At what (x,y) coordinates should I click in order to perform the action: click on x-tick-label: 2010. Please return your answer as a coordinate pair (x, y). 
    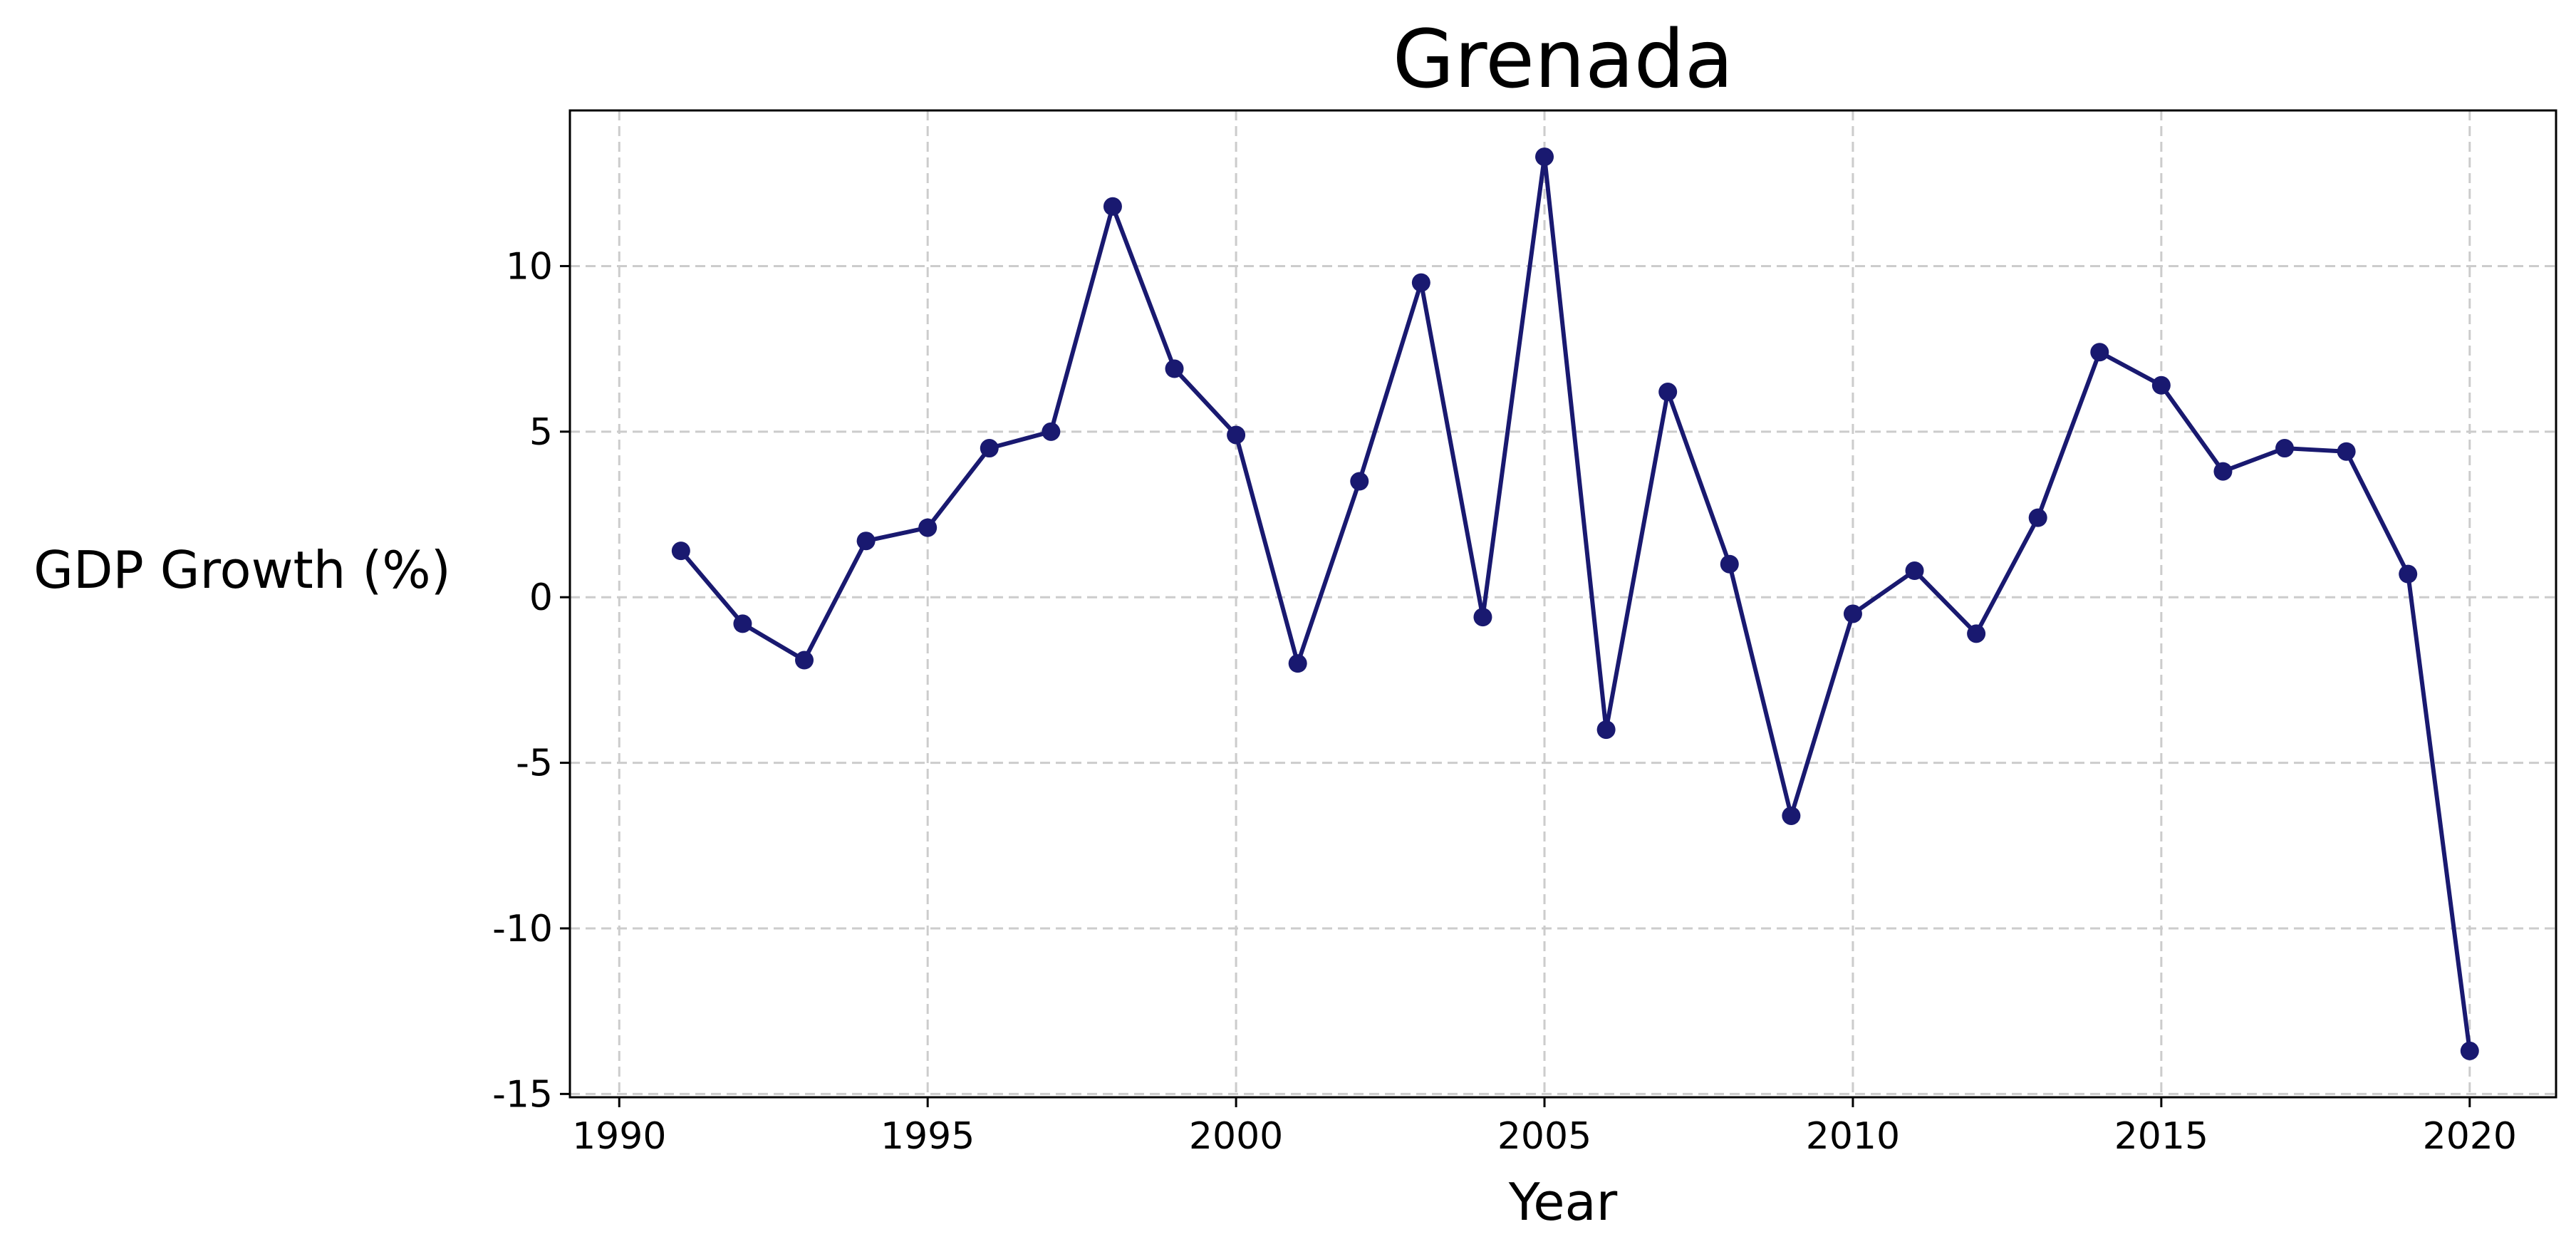
    Looking at the image, I should click on (1853, 1136).